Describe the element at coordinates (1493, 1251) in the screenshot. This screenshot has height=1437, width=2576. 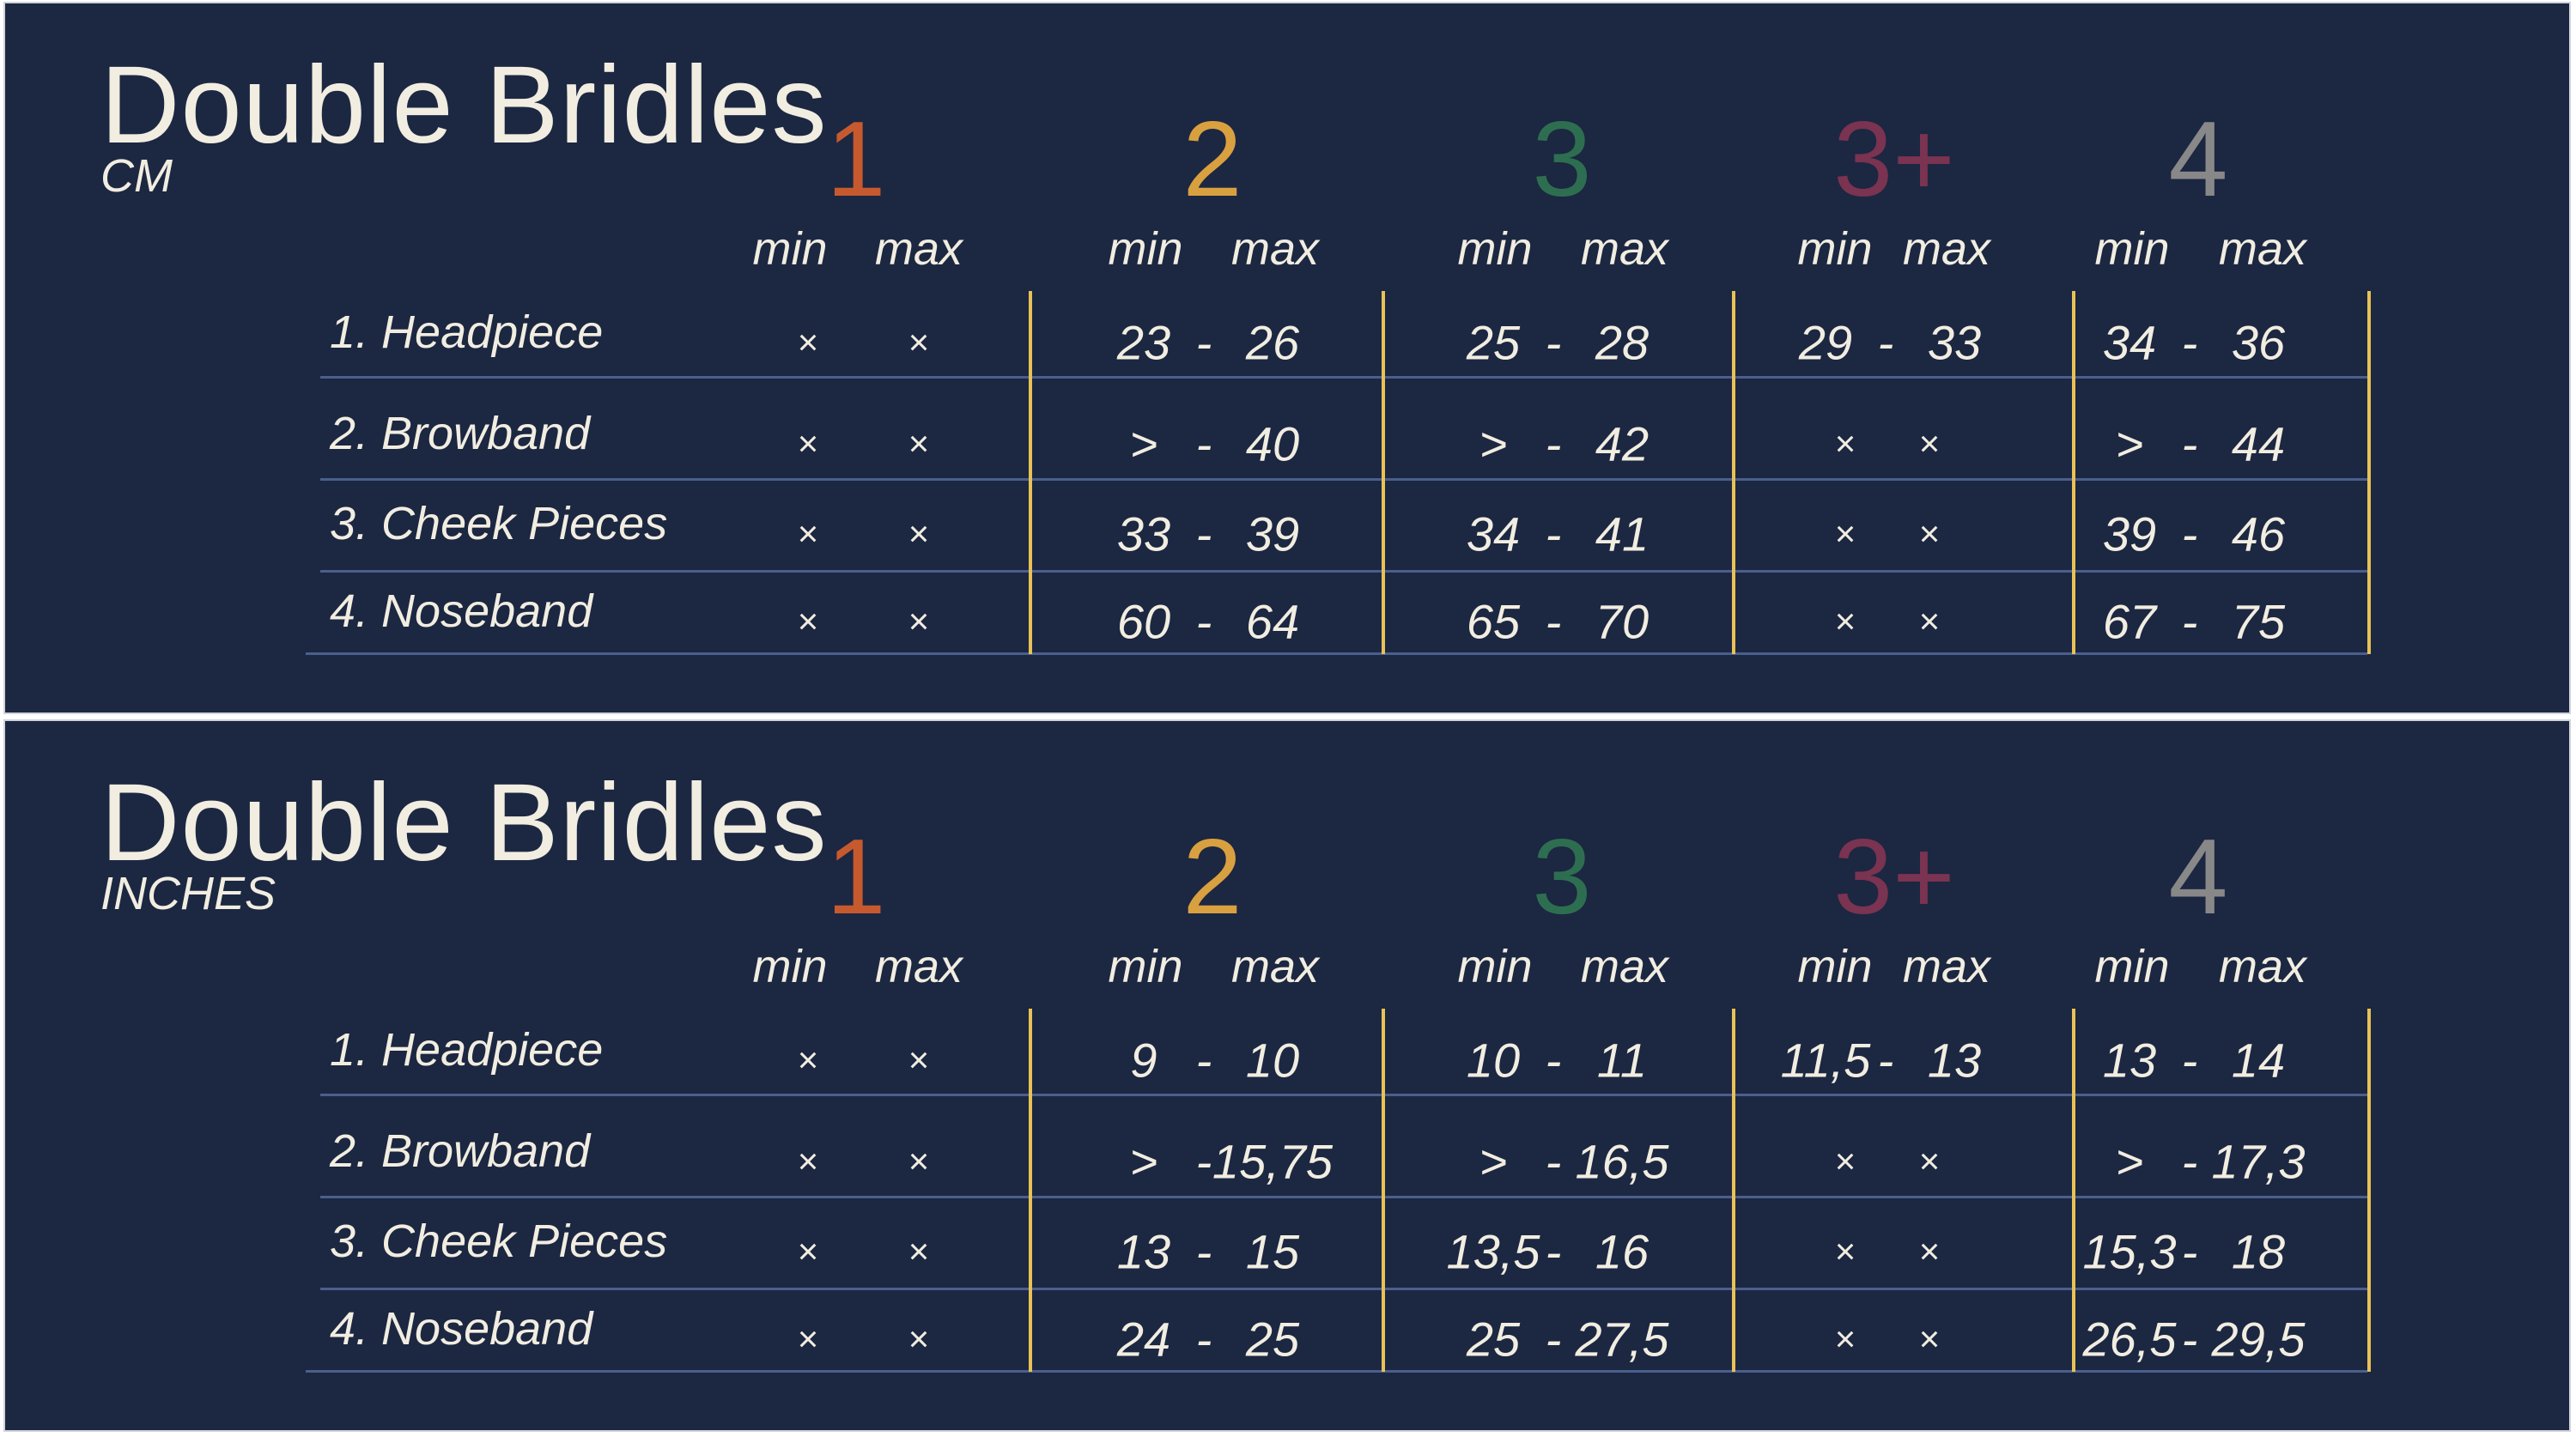
I see `min-value: 13,5` at that location.